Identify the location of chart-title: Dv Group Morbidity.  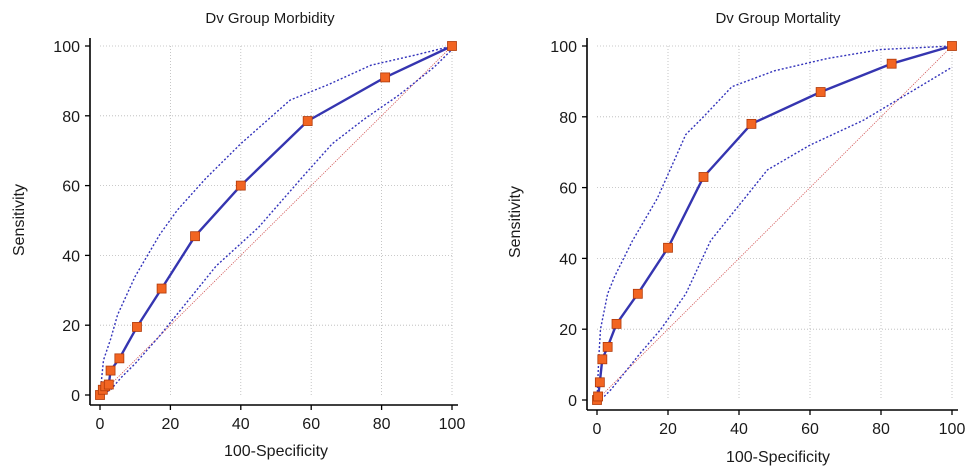
(270, 18).